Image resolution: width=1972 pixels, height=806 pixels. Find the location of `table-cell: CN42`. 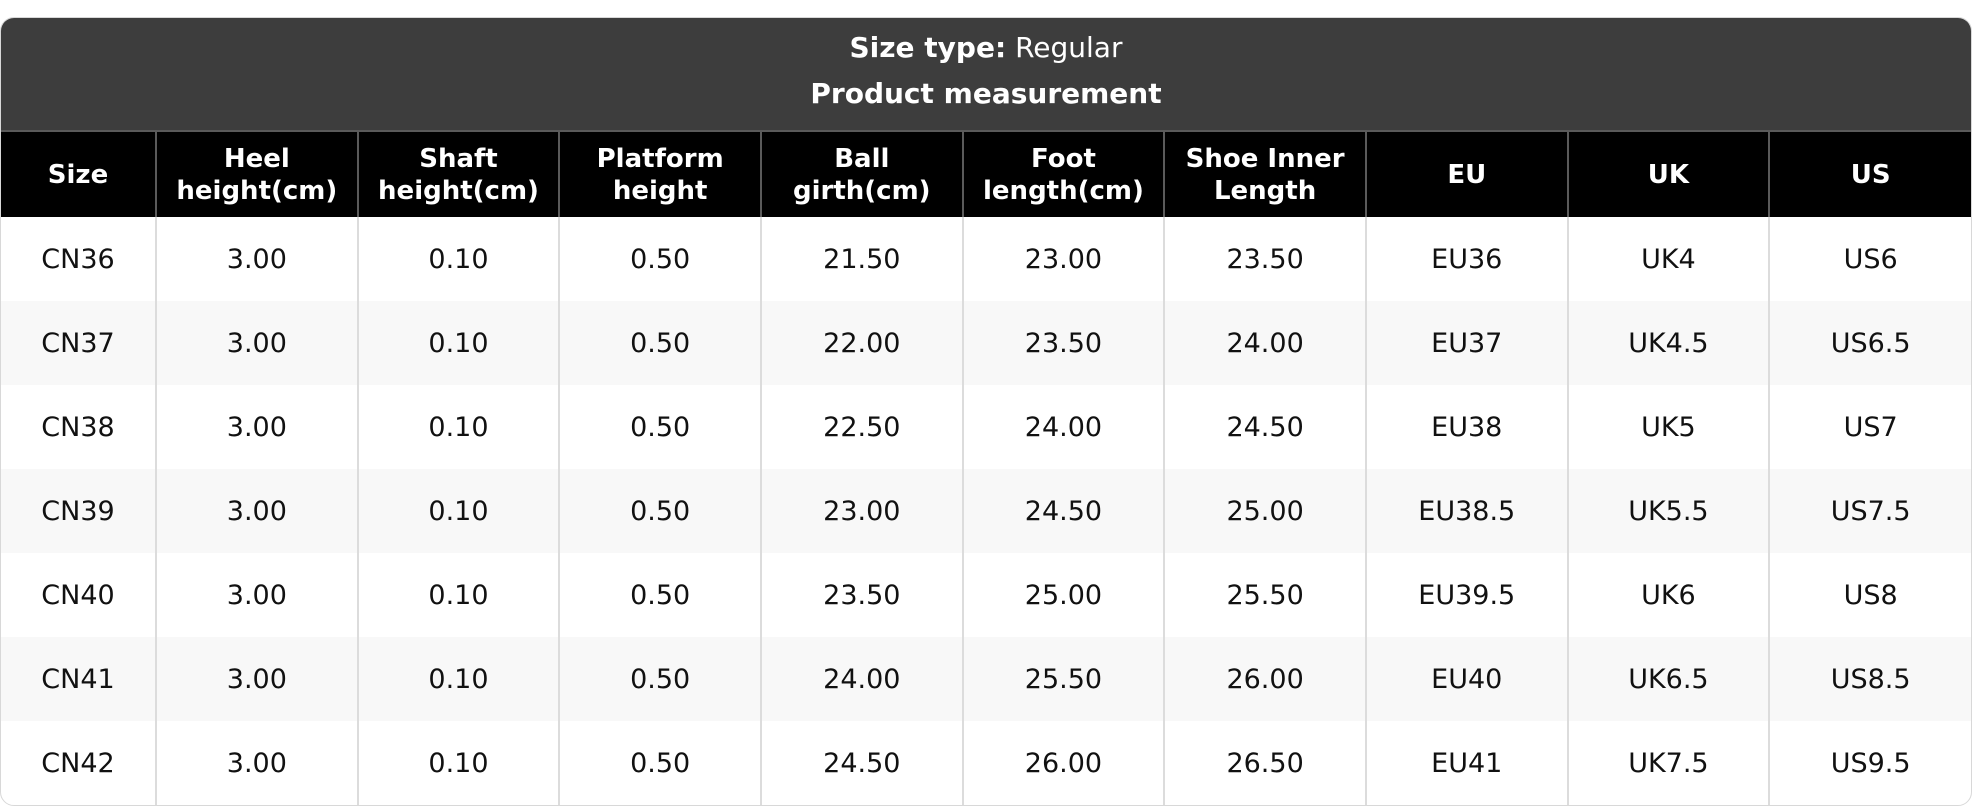

table-cell: CN42 is located at coordinates (78, 763).